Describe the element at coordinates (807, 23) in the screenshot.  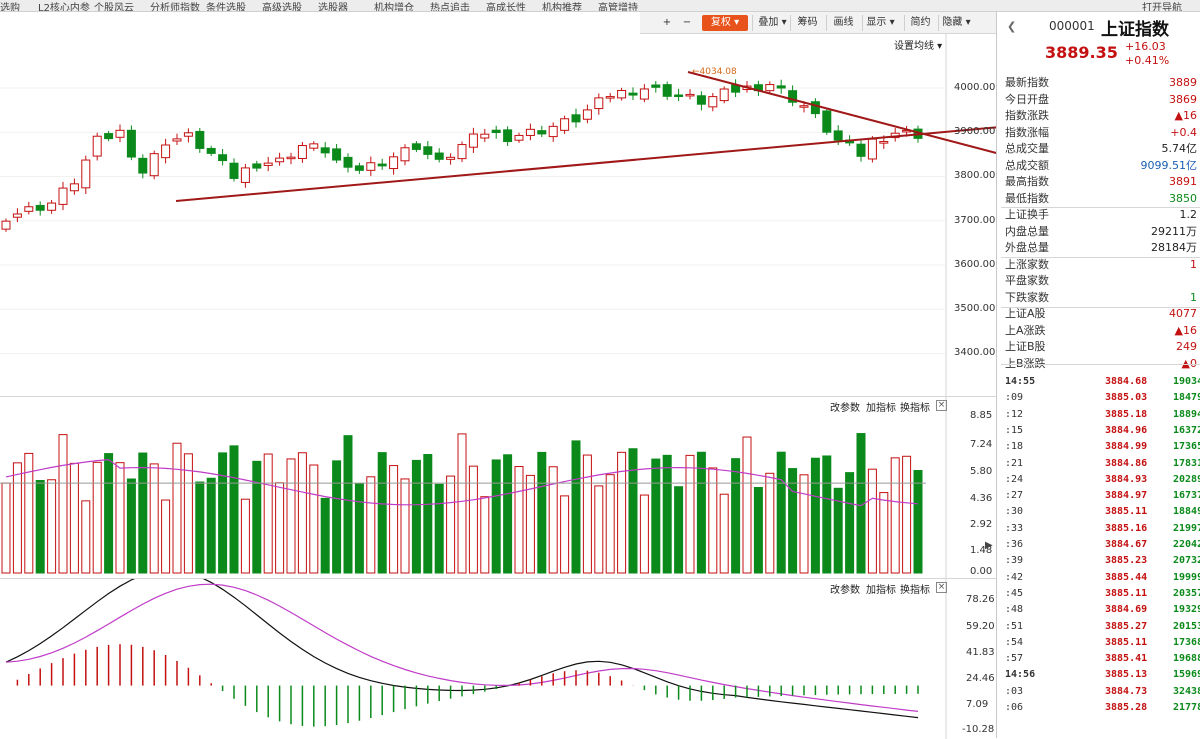
I see `chips-button: 筹码` at that location.